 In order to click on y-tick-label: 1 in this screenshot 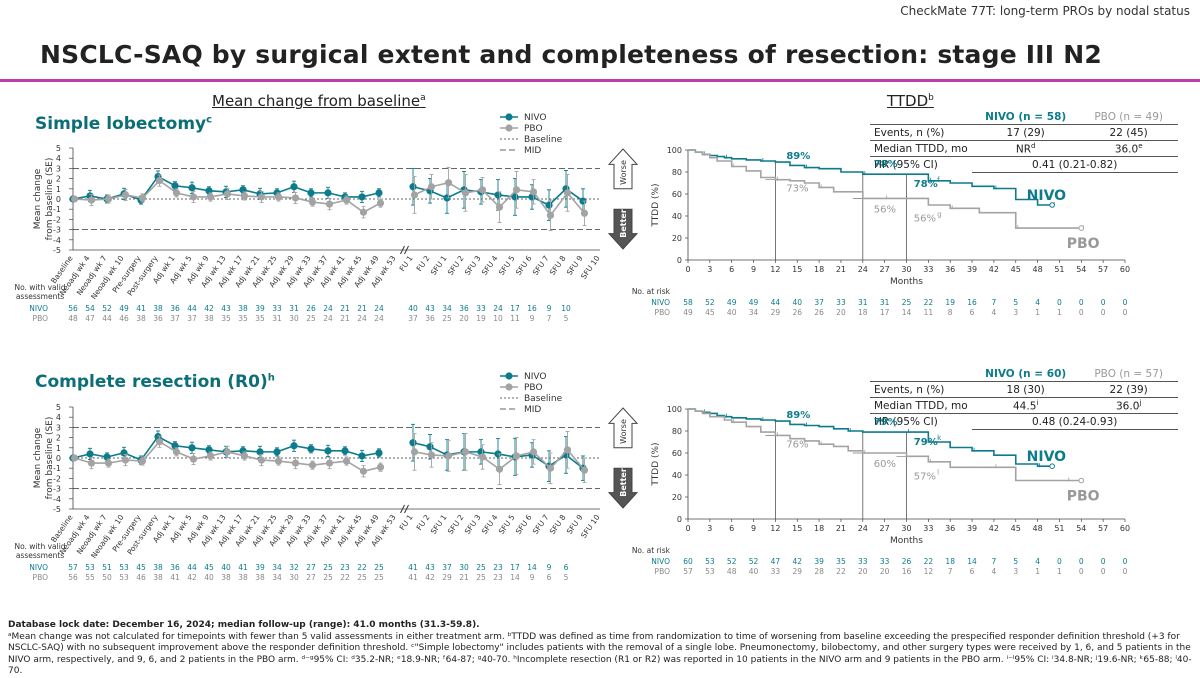, I will do `click(58, 448)`.